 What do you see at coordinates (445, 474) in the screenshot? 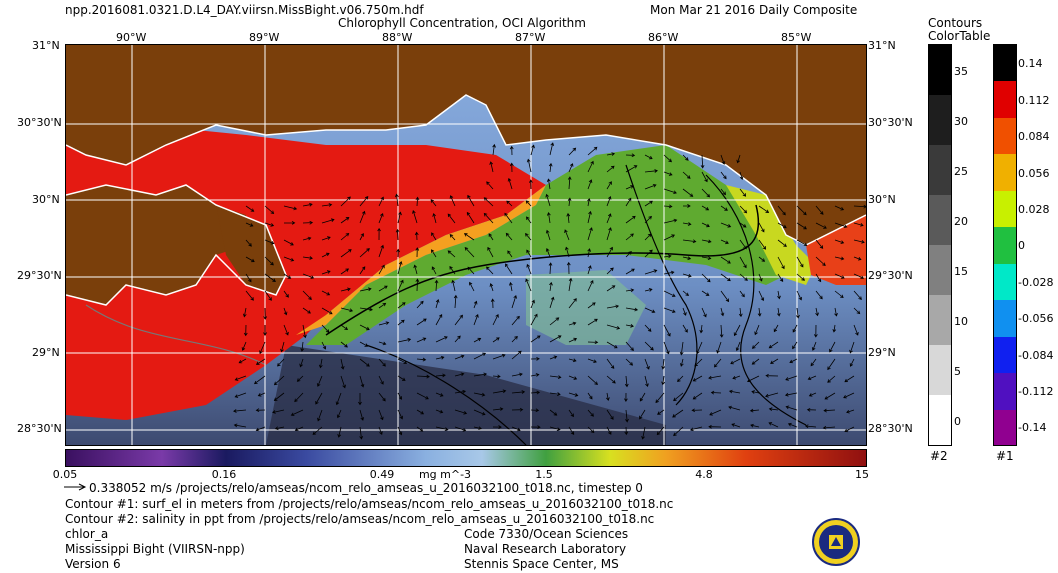
I see `colorbar-units: mg m^-3` at bounding box center [445, 474].